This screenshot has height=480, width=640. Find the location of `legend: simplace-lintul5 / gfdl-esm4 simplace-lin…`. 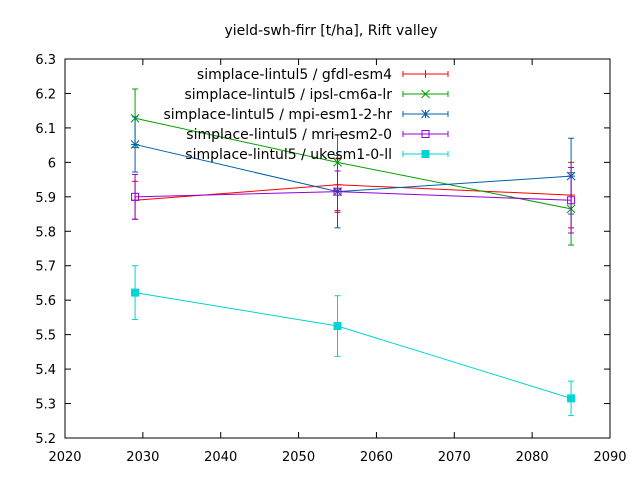

legend: simplace-lintul5 / gfdl-esm4 simplace-lin… is located at coordinates (306, 115).